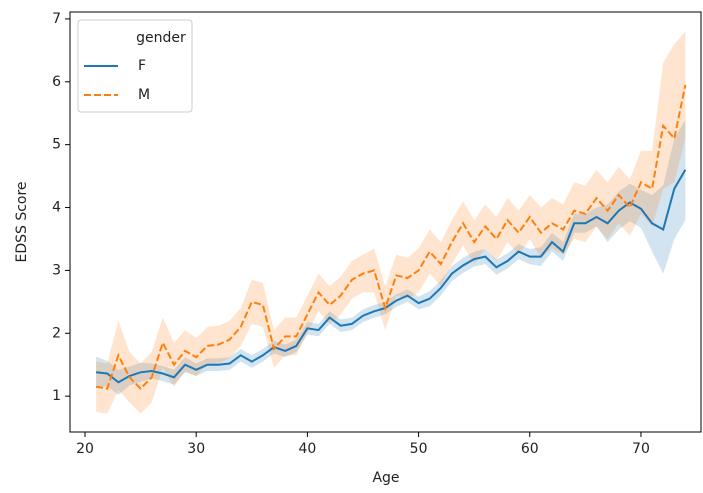 Image resolution: width=703 pixels, height=493 pixels. Describe the element at coordinates (385, 478) in the screenshot. I see `x-axis-label: Age` at that location.